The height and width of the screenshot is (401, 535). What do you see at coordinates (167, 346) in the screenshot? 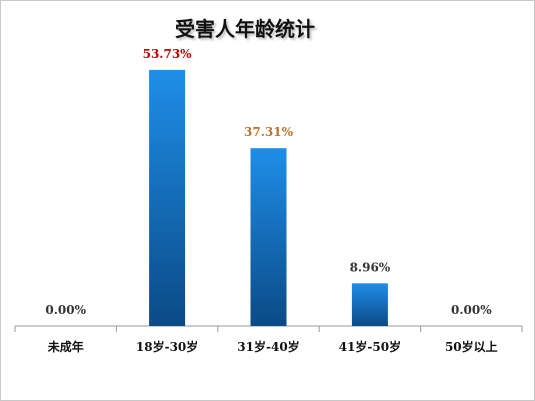
I see `category-label-1: 18岁-30岁` at bounding box center [167, 346].